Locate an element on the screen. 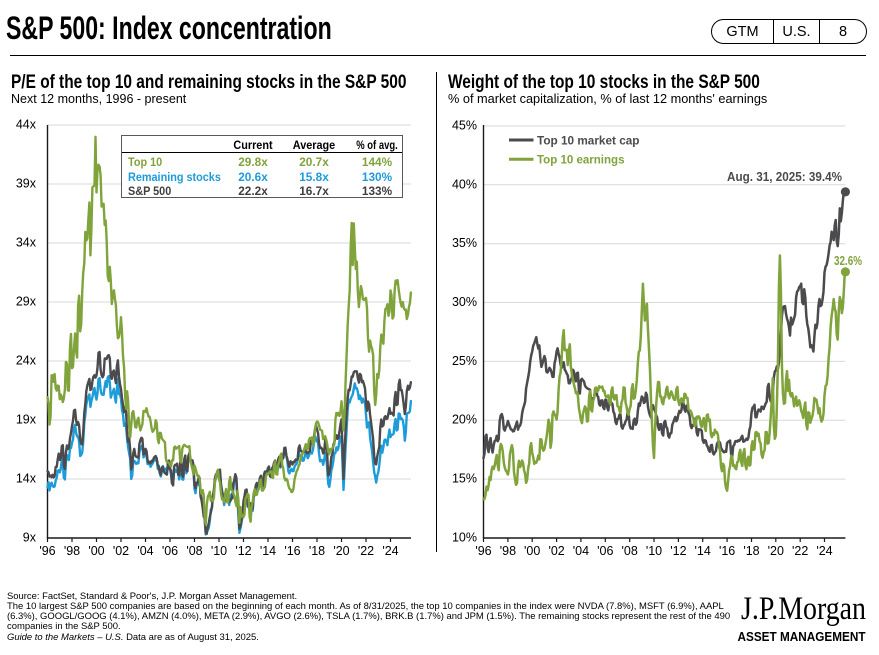 The image size is (879, 655). svg-text: 14x is located at coordinates (26, 479).